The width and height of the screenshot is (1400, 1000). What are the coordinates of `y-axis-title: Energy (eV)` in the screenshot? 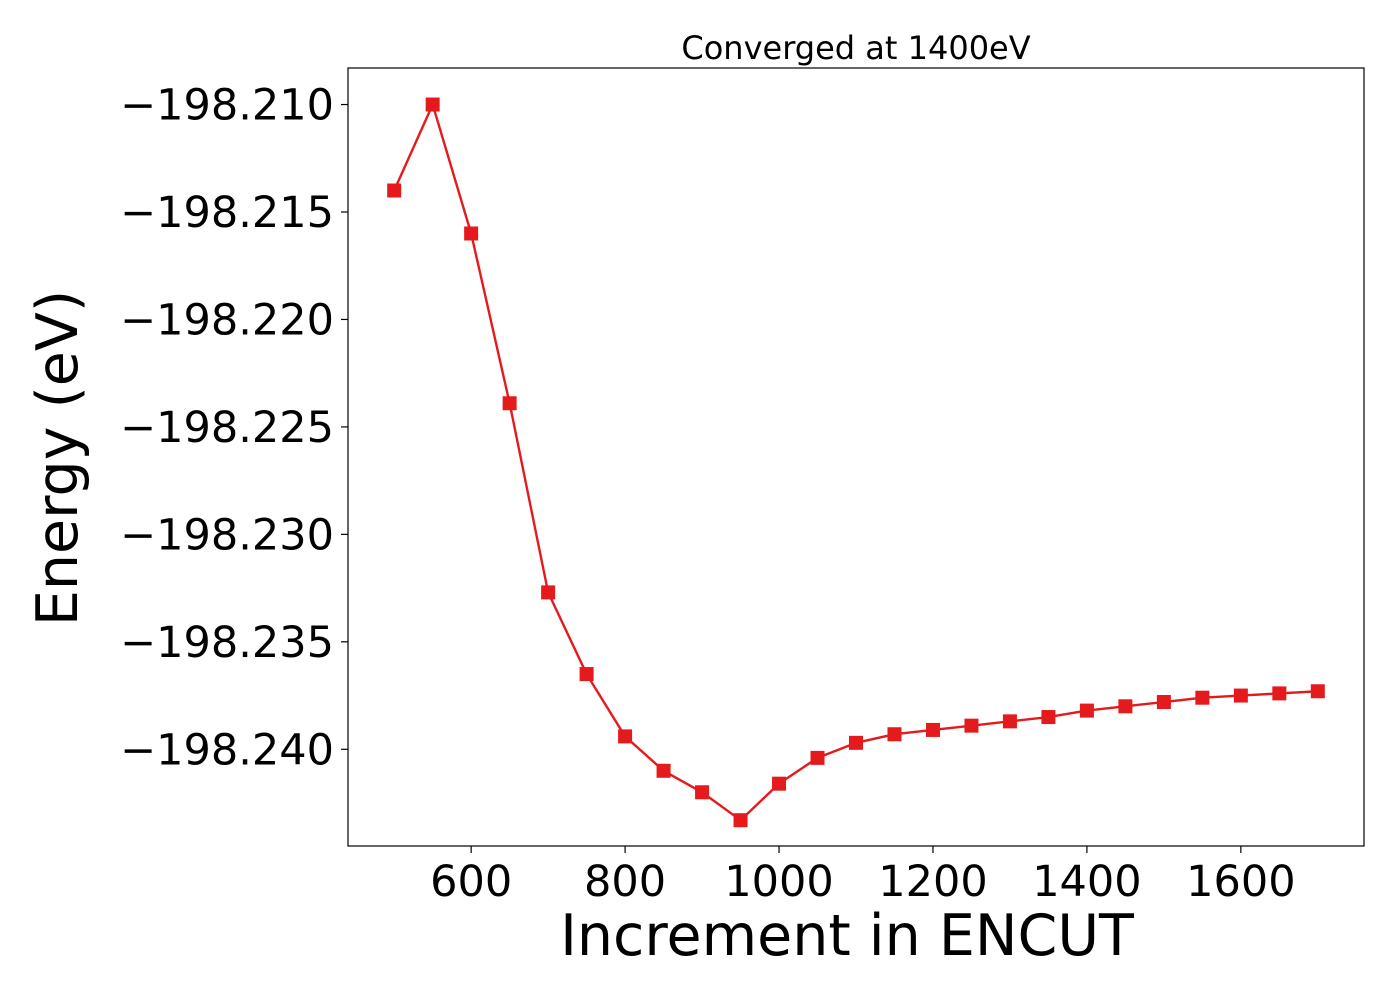 It's located at (58, 458).